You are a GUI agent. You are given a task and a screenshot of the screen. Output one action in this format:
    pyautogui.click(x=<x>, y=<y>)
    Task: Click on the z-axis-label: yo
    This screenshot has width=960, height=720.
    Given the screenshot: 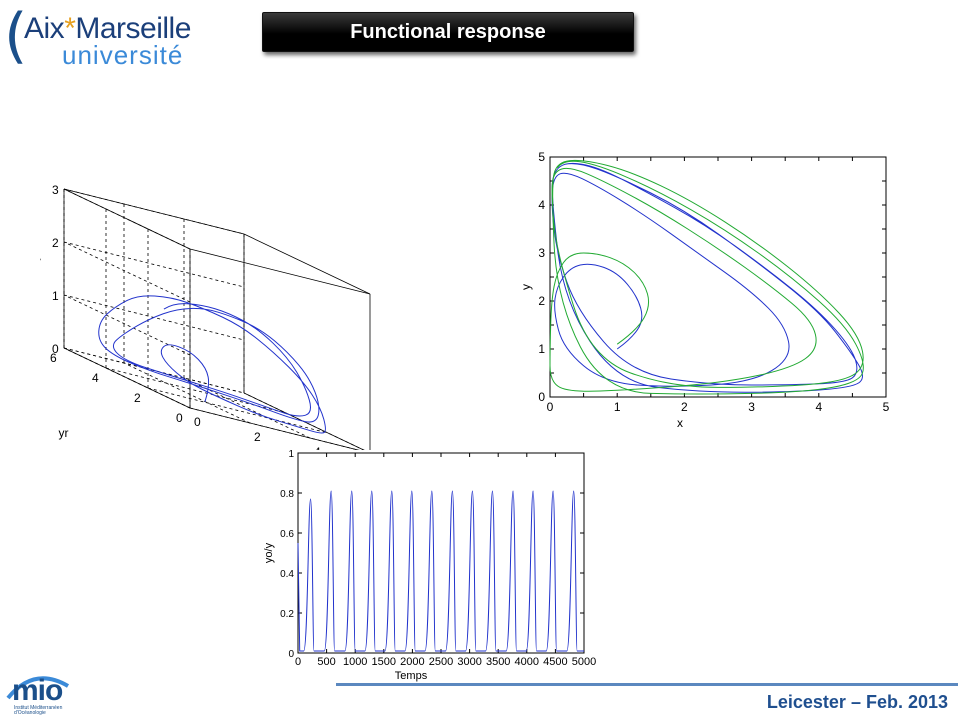 What is the action you would take?
    pyautogui.click(x=40, y=254)
    